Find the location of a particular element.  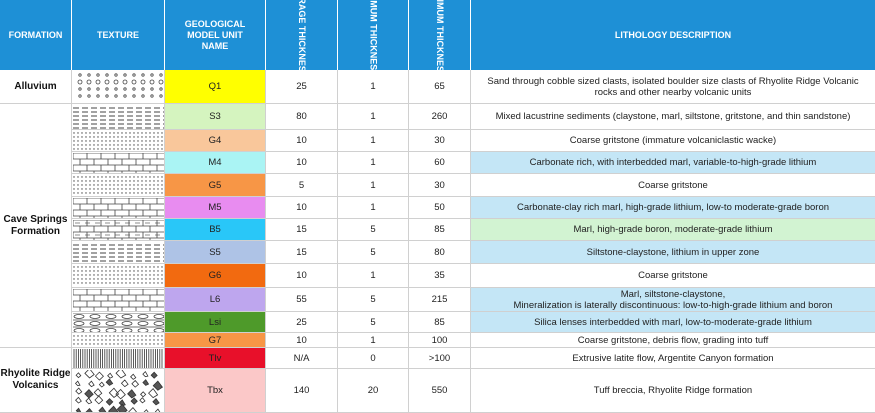

maximum-thickness-cell: 215 is located at coordinates (440, 300).